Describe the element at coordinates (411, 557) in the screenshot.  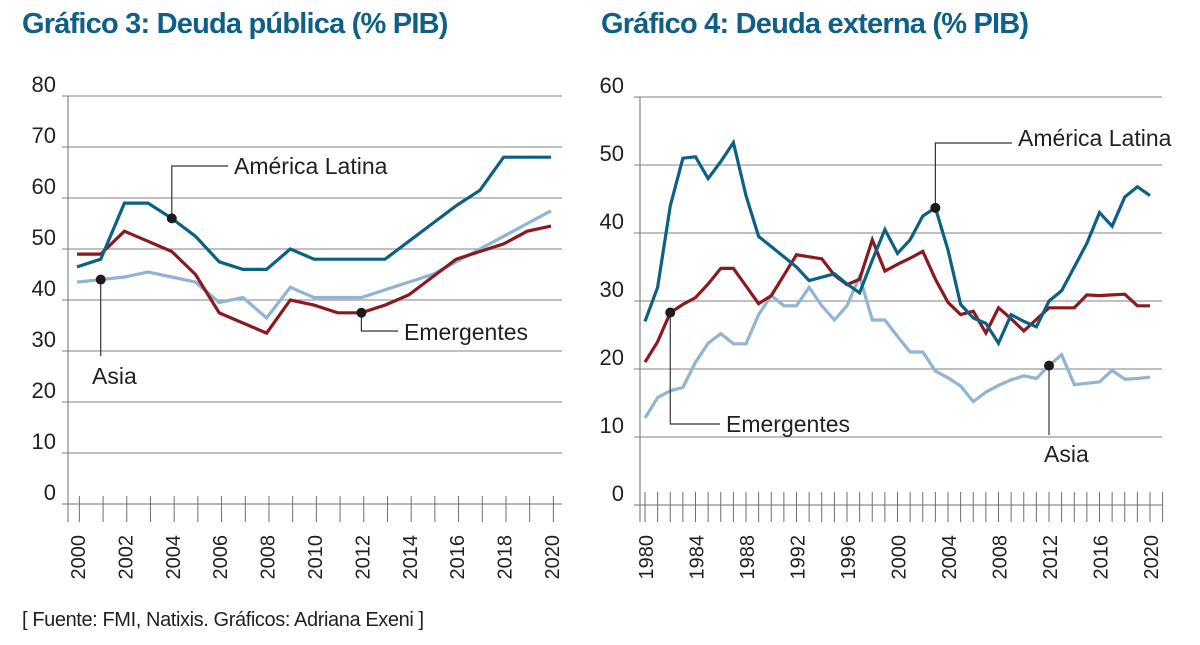
I see `x-tick-label: 2014` at that location.